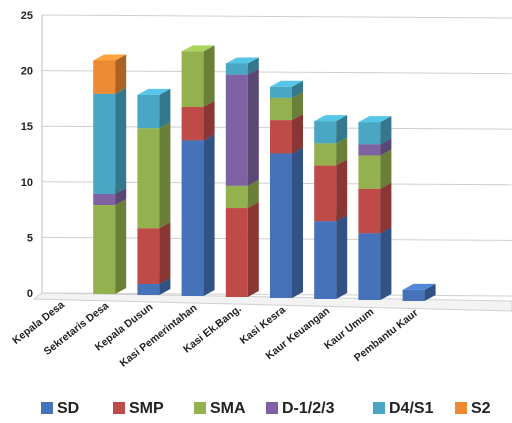 The image size is (512, 423). What do you see at coordinates (228, 408) in the screenshot?
I see `legend-label: SMA` at bounding box center [228, 408].